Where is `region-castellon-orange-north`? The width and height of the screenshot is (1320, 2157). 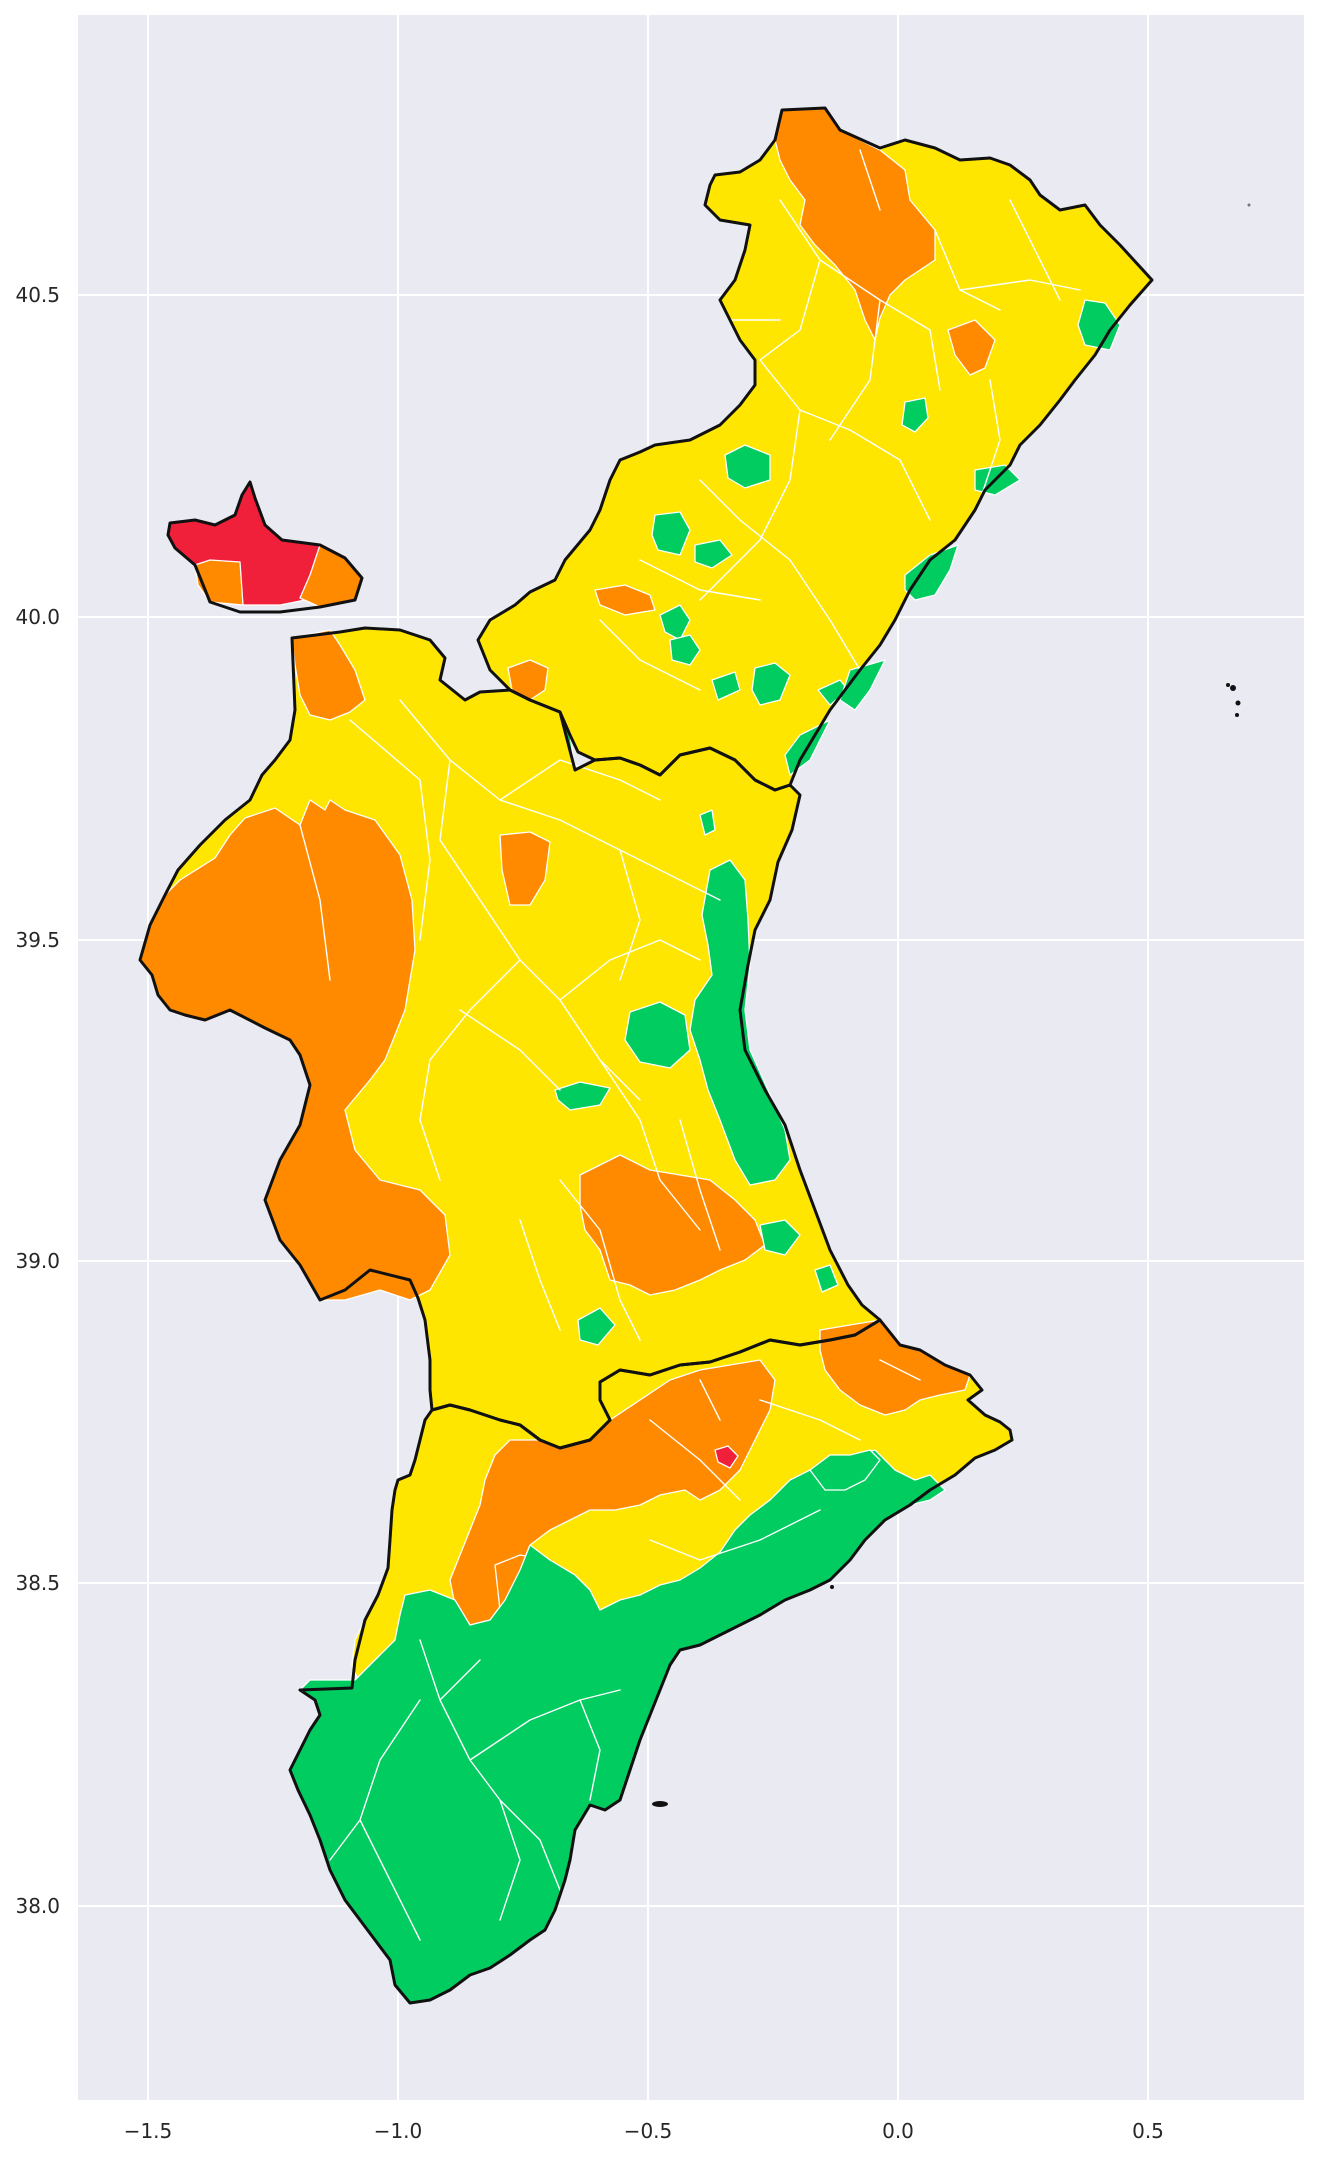 region-castellon-orange-north is located at coordinates (855, 224).